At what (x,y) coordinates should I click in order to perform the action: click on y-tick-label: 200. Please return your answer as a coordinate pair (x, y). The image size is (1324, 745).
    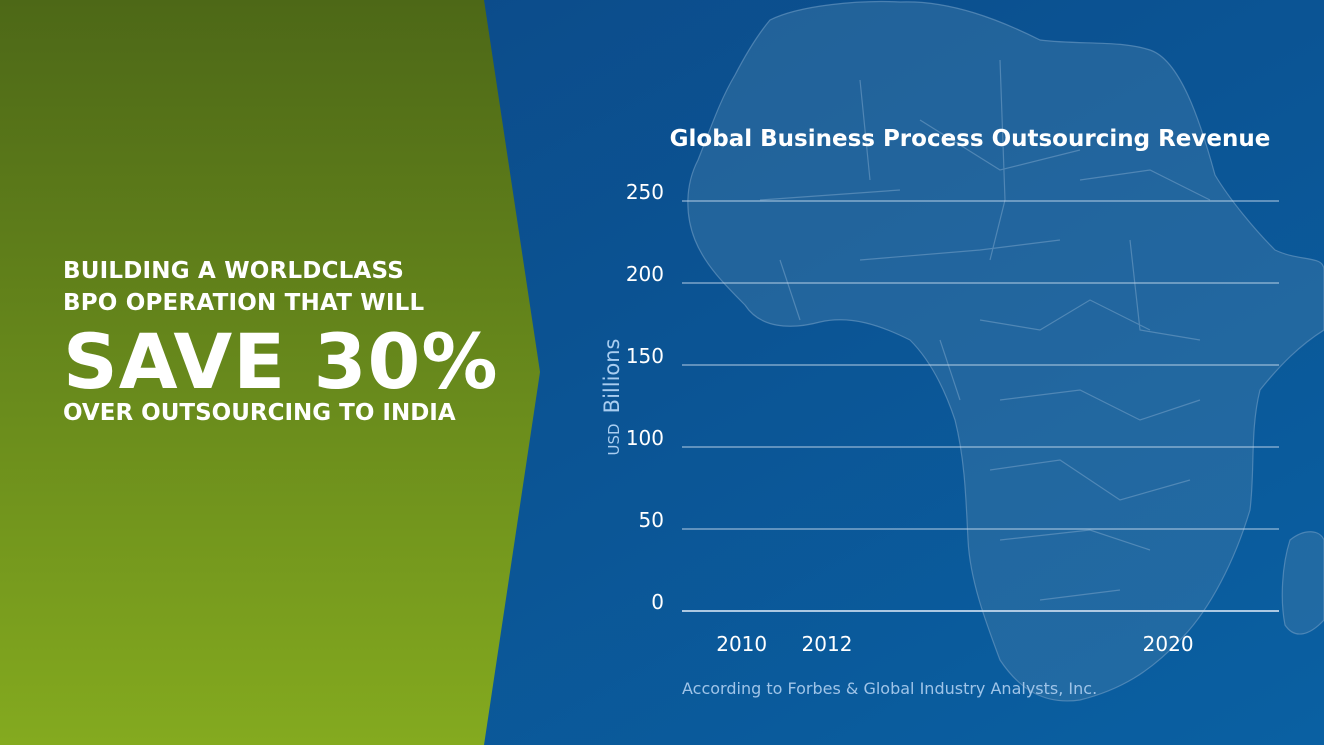
    Looking at the image, I should click on (645, 274).